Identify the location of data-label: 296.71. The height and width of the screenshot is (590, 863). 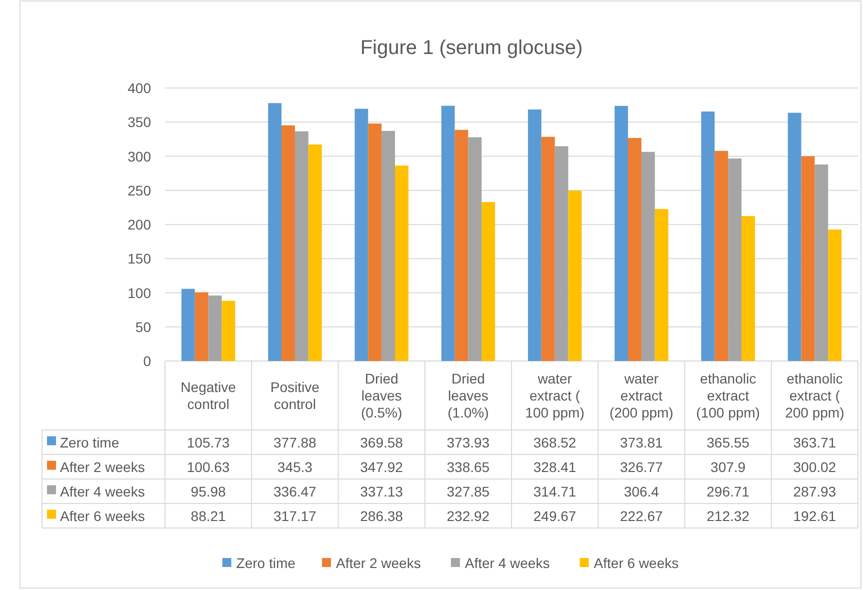
(728, 491).